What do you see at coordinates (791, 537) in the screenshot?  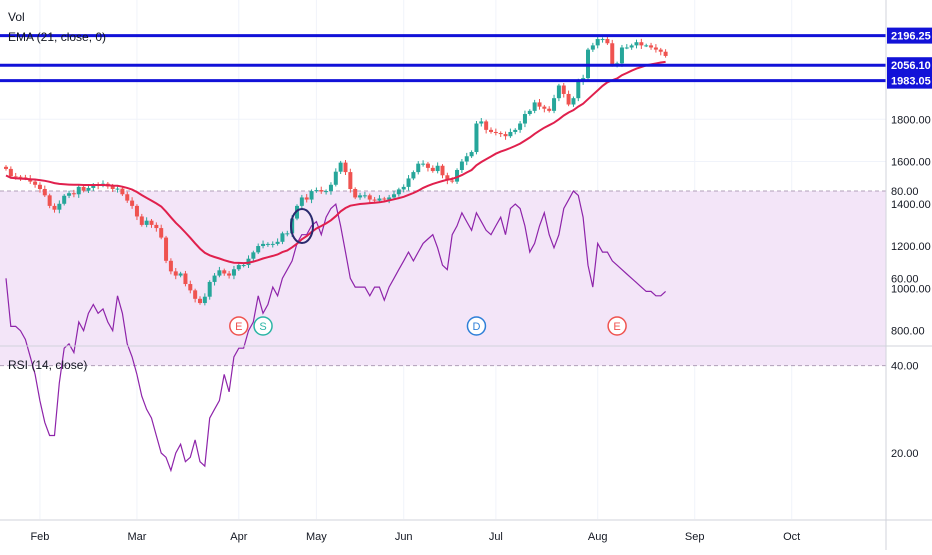 I see `time-tick-label: Oct` at bounding box center [791, 537].